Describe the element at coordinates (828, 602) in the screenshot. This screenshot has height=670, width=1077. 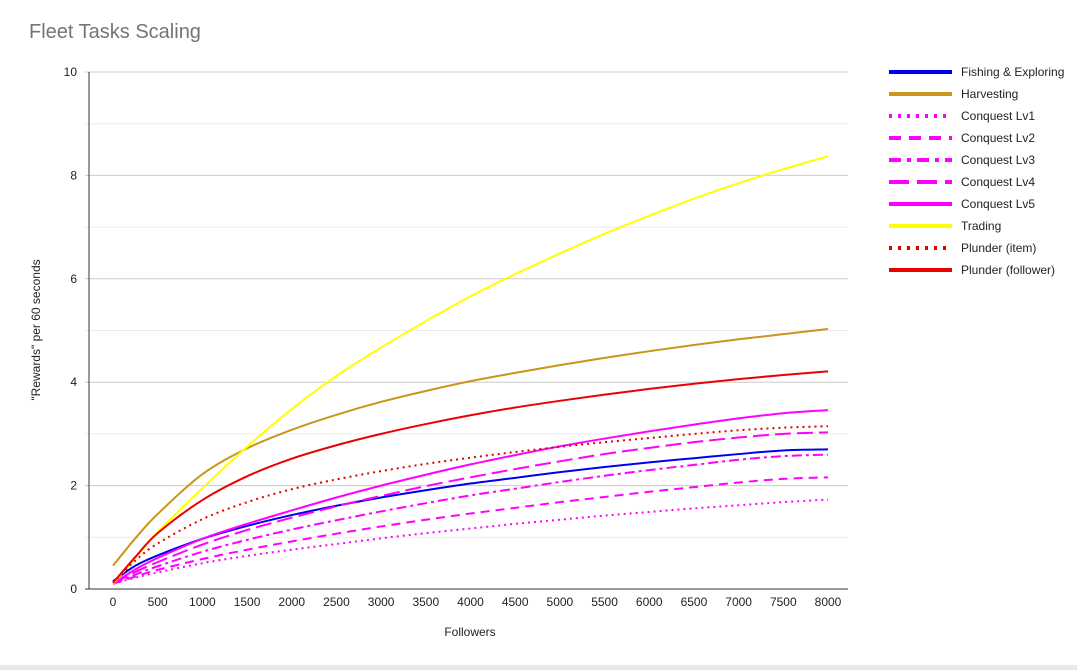
I see `x-tick-label: 8000` at that location.